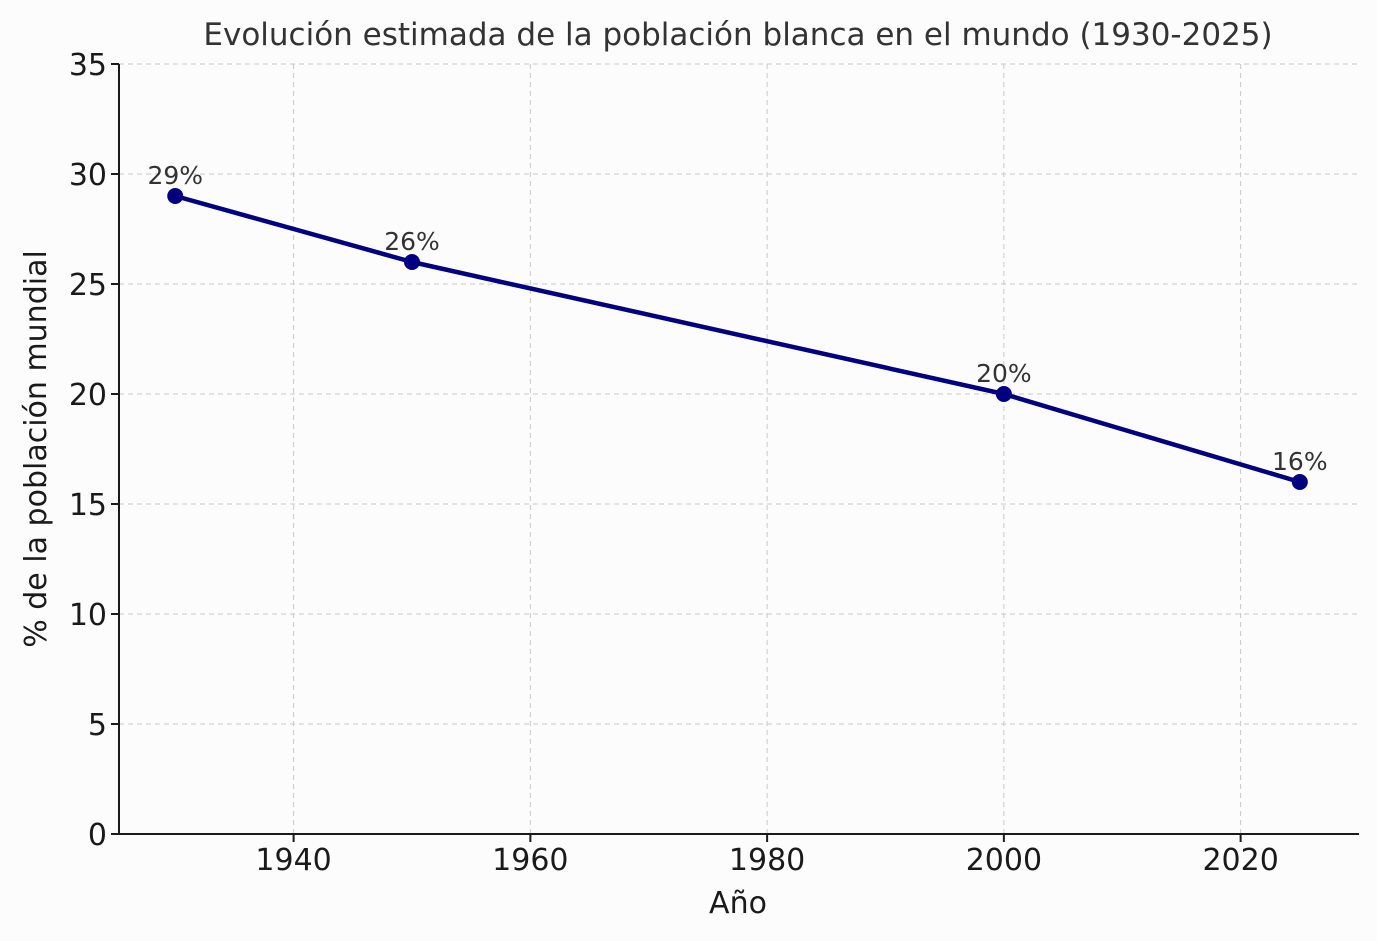  What do you see at coordinates (36, 449) in the screenshot?
I see `y-axis-label: % de la población mundial` at bounding box center [36, 449].